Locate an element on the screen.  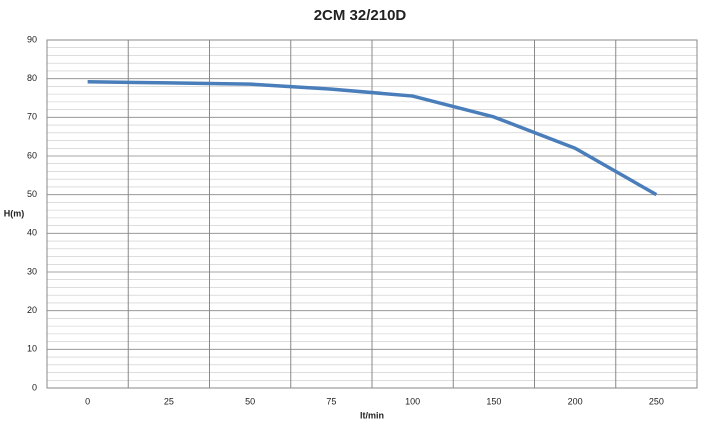
x-tick-label: 200 is located at coordinates (575, 401).